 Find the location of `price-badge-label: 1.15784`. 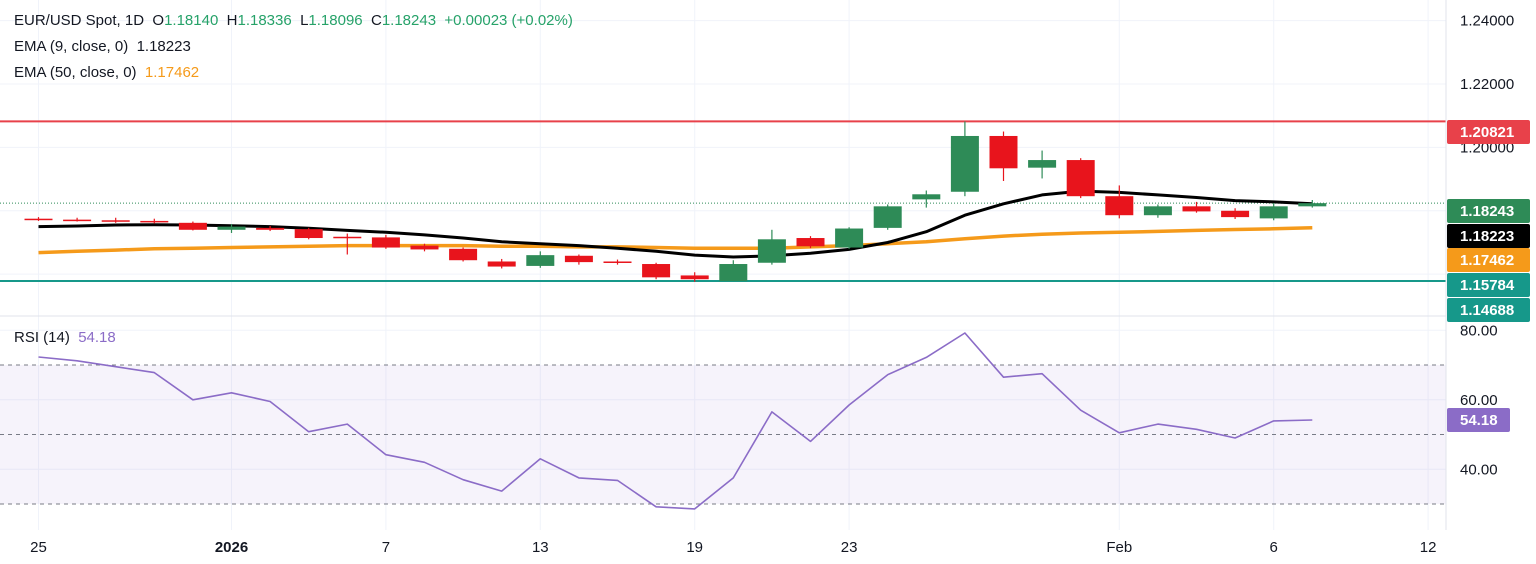

price-badge-label: 1.15784 is located at coordinates (1487, 285).